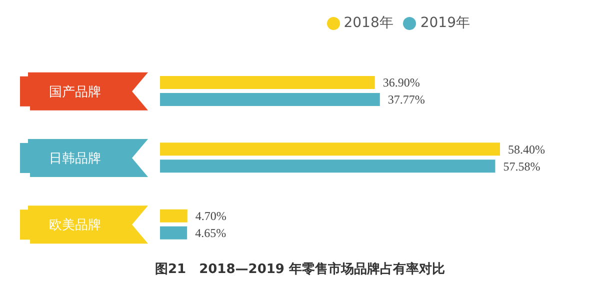 This screenshot has height=304, width=600. Describe the element at coordinates (526, 149) in the screenshot. I see `data-label: 58.40%` at that location.